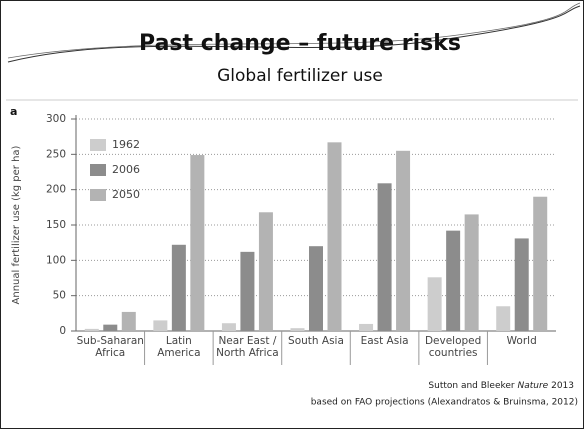  I want to click on x-tick-label-box: World, so click(521, 341).